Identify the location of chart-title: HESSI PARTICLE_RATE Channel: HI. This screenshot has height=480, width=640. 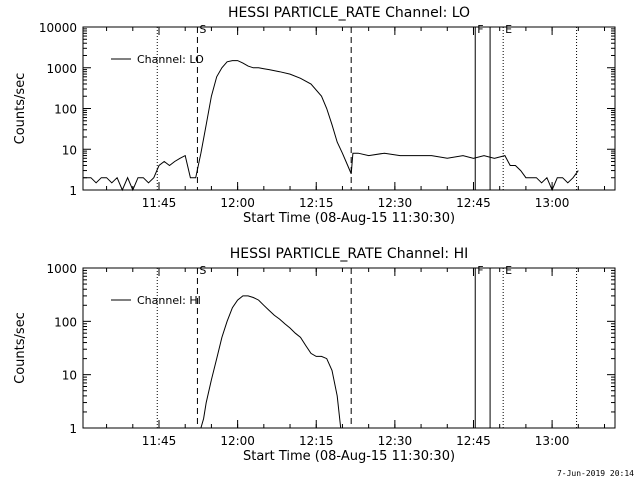
(349, 254).